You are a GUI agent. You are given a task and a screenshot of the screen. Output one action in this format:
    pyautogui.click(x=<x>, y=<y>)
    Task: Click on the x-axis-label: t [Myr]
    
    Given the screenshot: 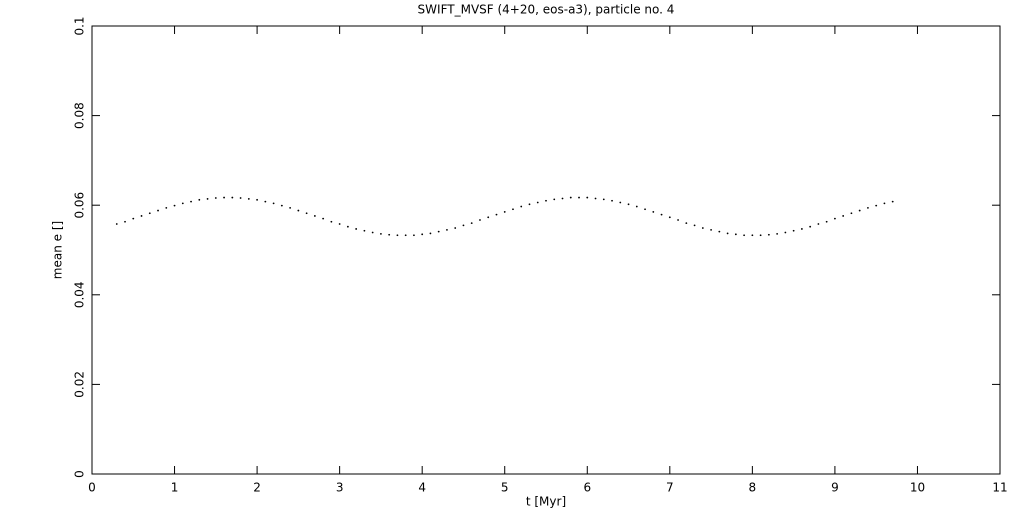 What is the action you would take?
    pyautogui.click(x=546, y=502)
    